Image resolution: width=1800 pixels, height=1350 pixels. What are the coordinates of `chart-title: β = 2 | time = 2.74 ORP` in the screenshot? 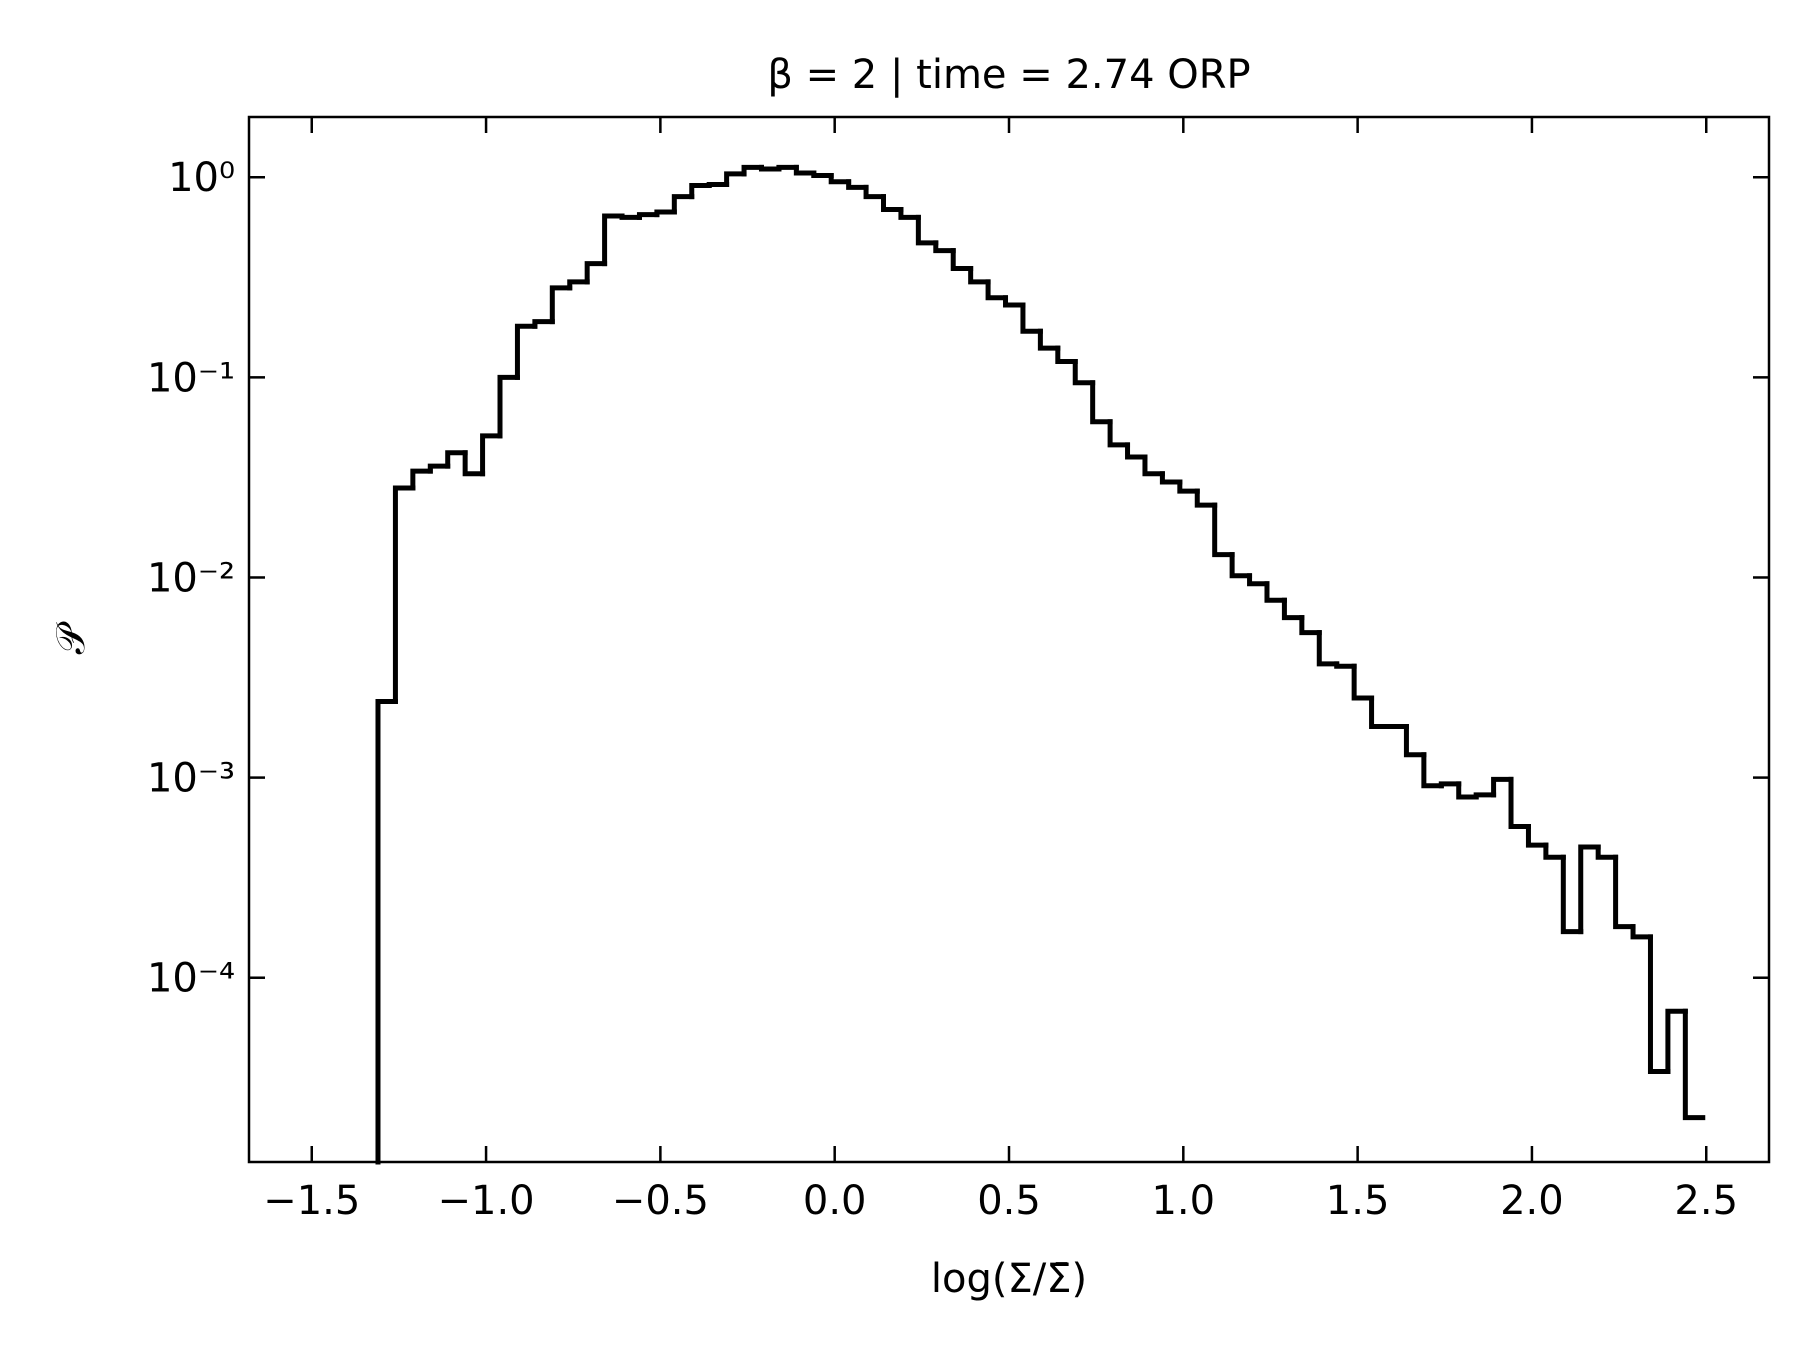 It's located at (1008, 75).